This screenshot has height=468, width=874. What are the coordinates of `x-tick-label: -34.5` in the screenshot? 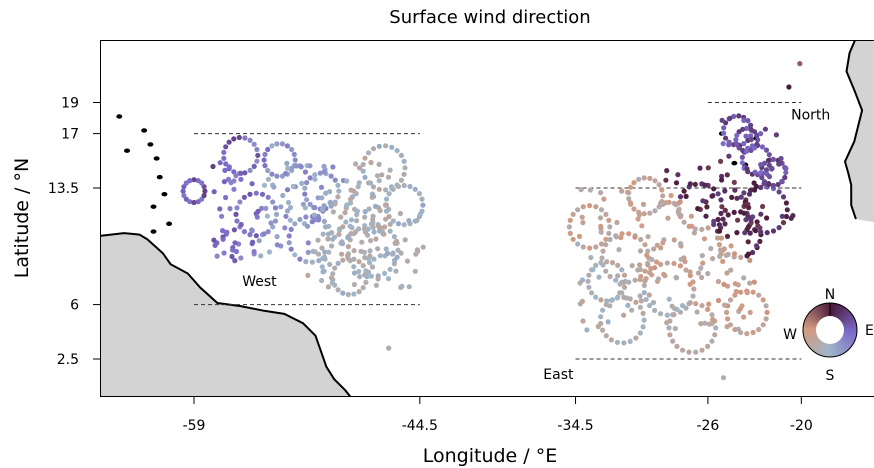 It's located at (575, 426).